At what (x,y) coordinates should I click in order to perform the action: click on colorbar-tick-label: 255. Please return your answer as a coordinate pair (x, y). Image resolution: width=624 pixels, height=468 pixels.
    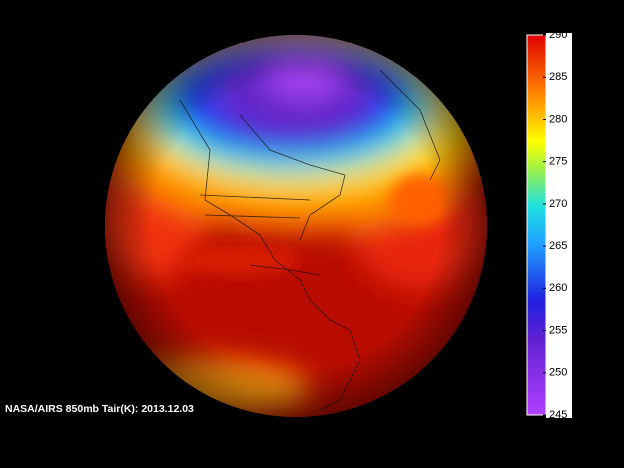
    Looking at the image, I should click on (558, 330).